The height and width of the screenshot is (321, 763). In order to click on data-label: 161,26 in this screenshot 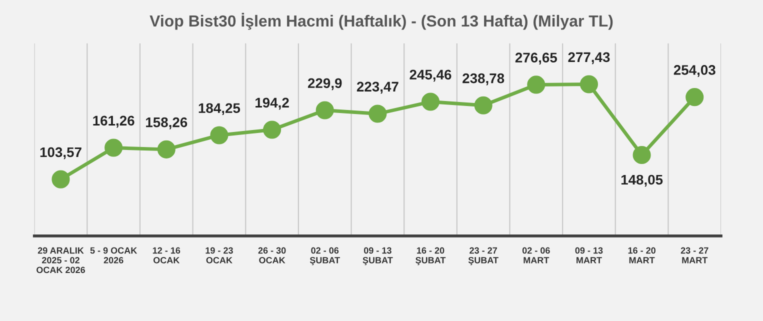, I will do `click(113, 122)`.